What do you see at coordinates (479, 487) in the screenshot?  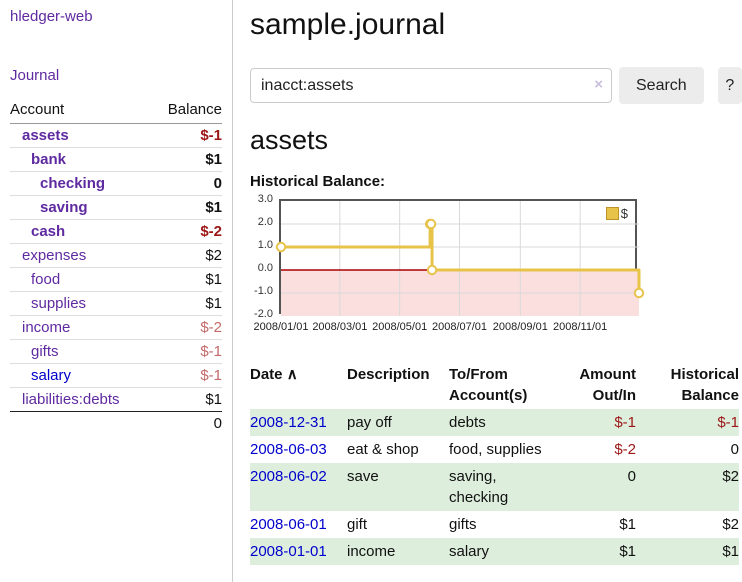 I see `transaction-accounts: saving, checking` at bounding box center [479, 487].